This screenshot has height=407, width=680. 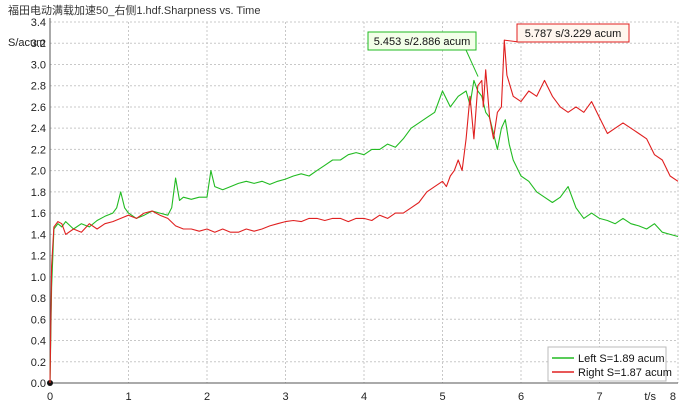 I want to click on callout-label: 5.787 s/3.229 acum, so click(x=573, y=34).